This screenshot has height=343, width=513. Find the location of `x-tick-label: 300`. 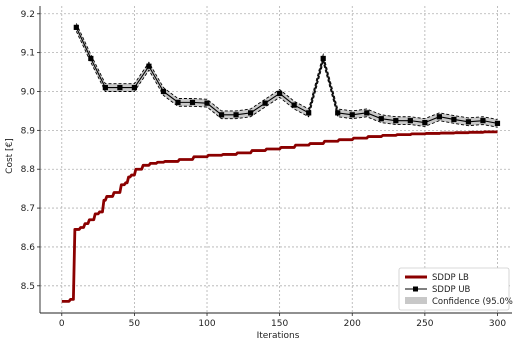

x-tick-label: 300 is located at coordinates (497, 324).